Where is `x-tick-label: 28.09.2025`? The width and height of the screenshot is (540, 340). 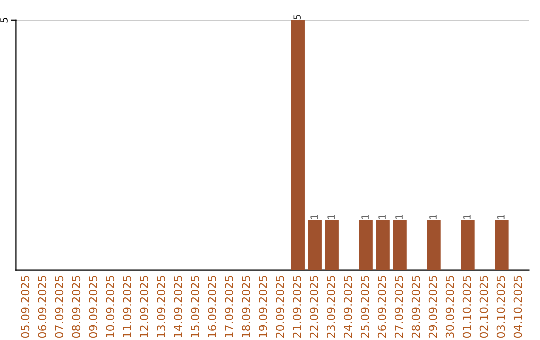
x-tick-label: 28.09.2025 is located at coordinates (416, 307).